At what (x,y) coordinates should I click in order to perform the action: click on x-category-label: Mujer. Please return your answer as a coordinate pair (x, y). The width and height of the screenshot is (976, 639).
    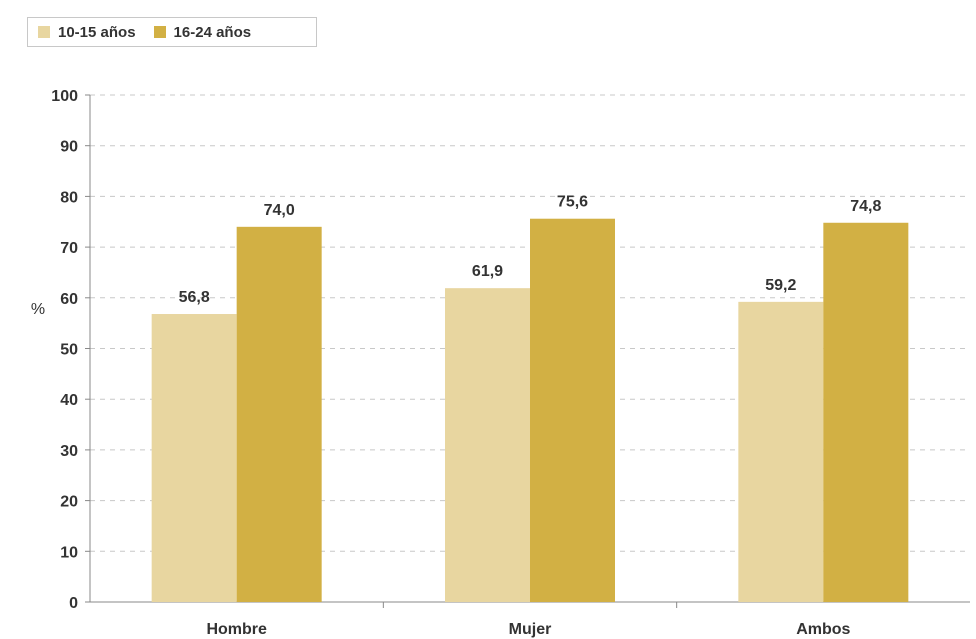
    Looking at the image, I should click on (530, 629).